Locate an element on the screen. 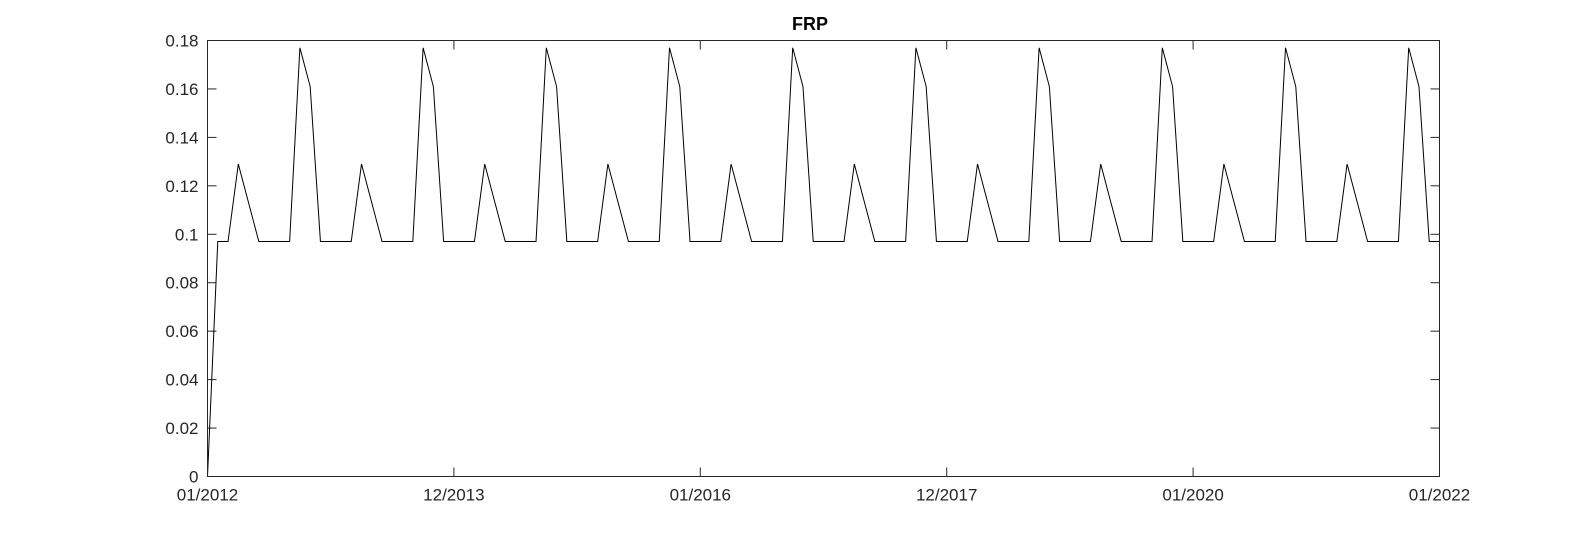 This screenshot has height=536, width=1591. x-tick-label: 01/2012 is located at coordinates (207, 495).